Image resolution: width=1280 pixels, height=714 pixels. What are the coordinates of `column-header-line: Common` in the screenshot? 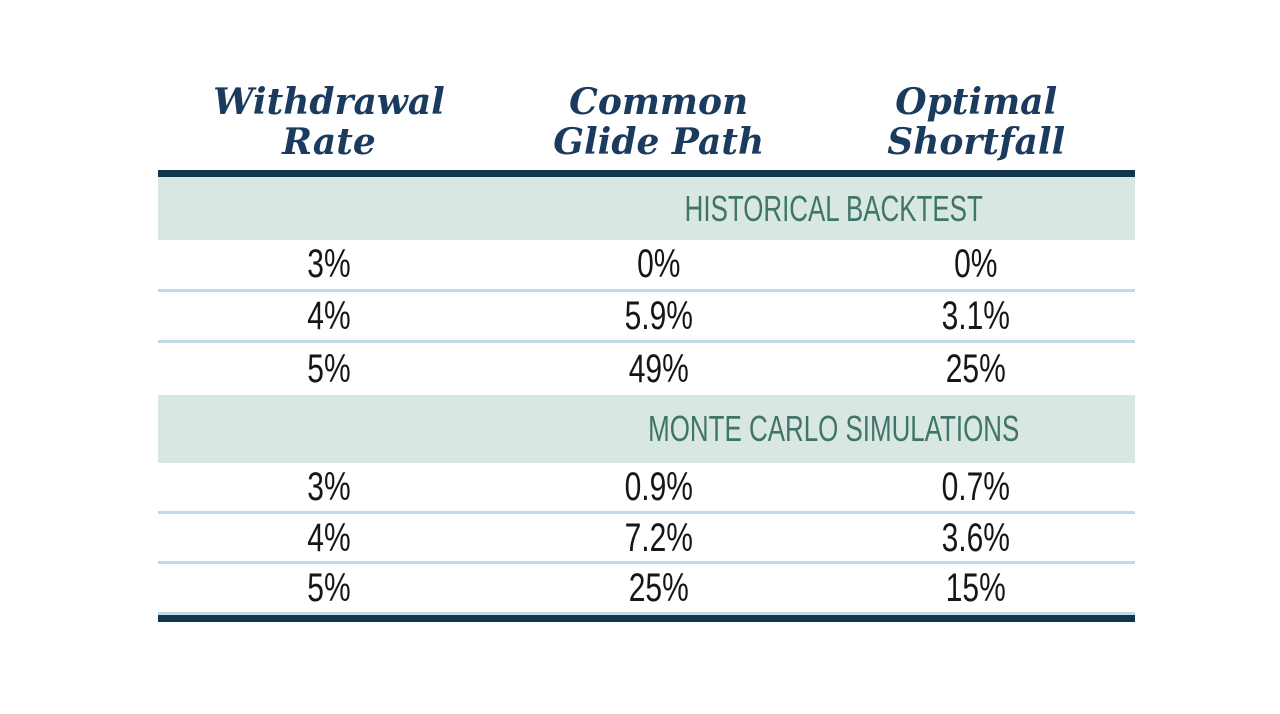 It's located at (659, 102).